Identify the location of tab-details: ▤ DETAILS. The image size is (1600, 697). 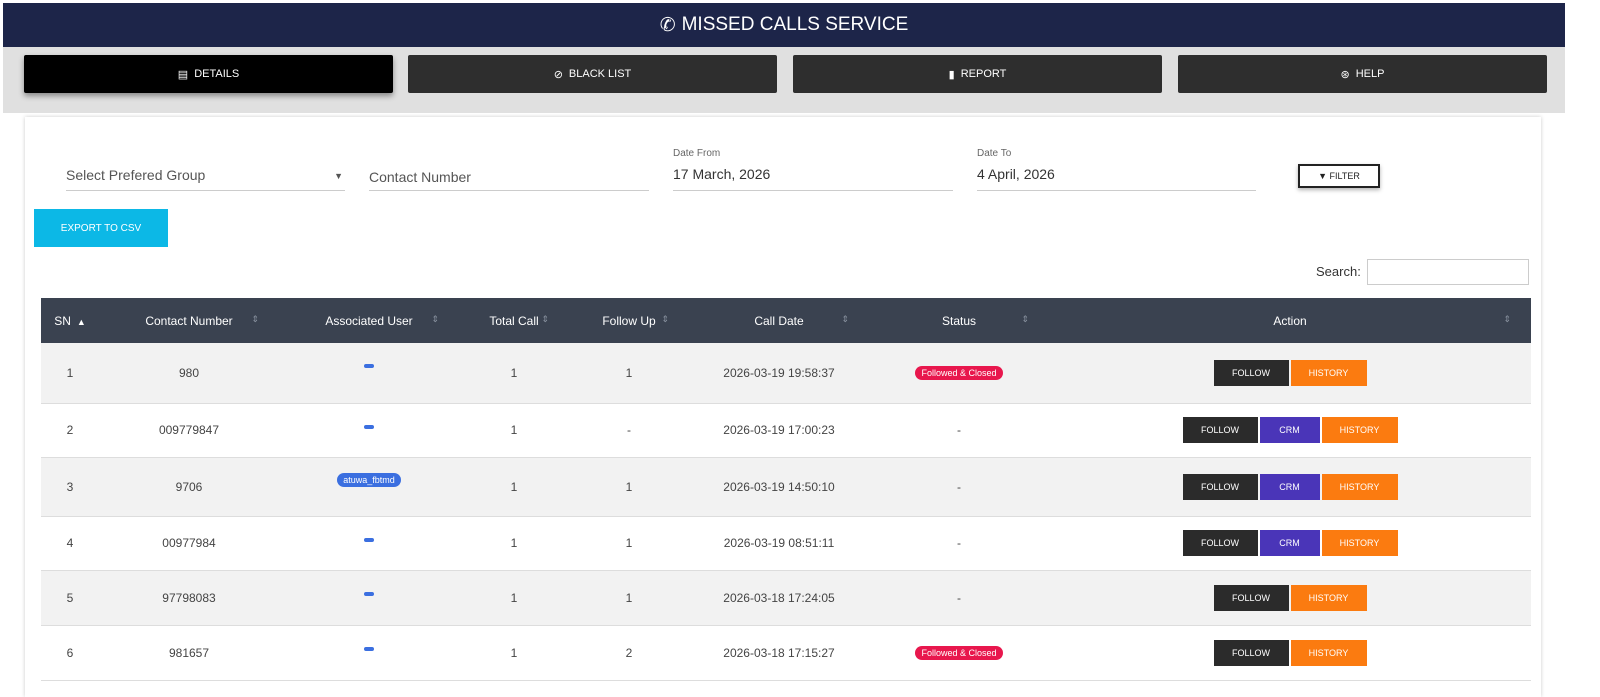
(208, 74).